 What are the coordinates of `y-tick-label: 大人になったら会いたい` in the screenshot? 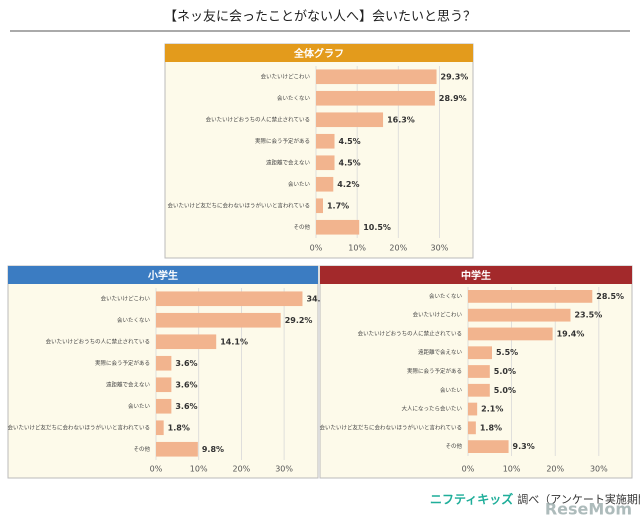 It's located at (431, 409).